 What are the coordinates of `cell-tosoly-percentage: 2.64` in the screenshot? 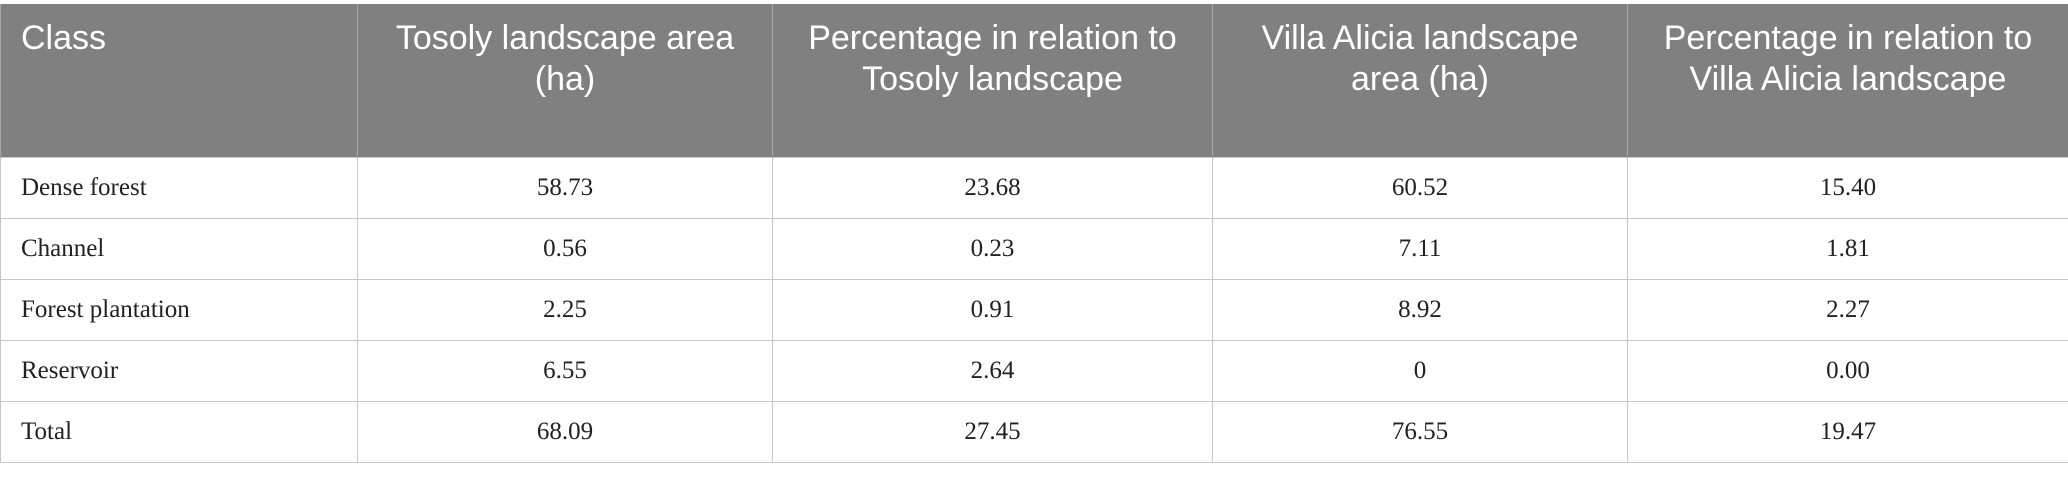 It's located at (992, 370).